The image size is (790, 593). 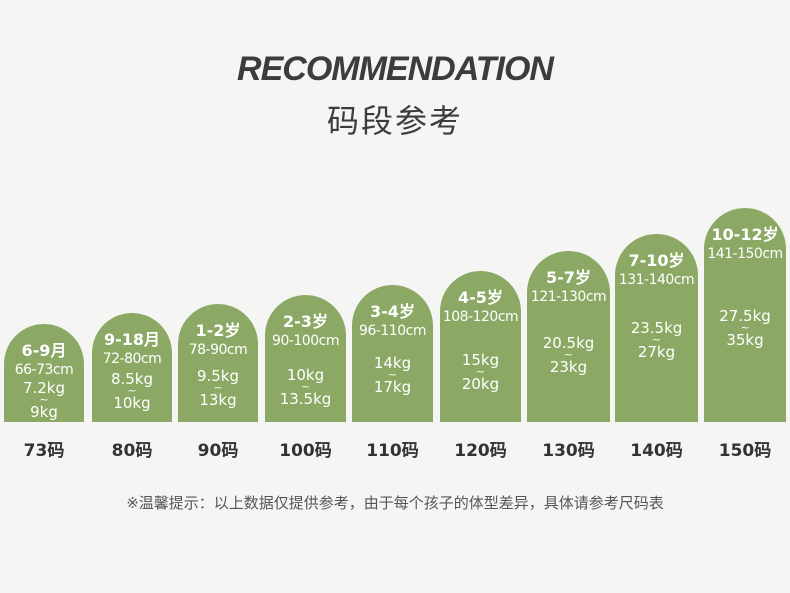 I want to click on bar-height-label: 78-90cm, so click(x=218, y=350).